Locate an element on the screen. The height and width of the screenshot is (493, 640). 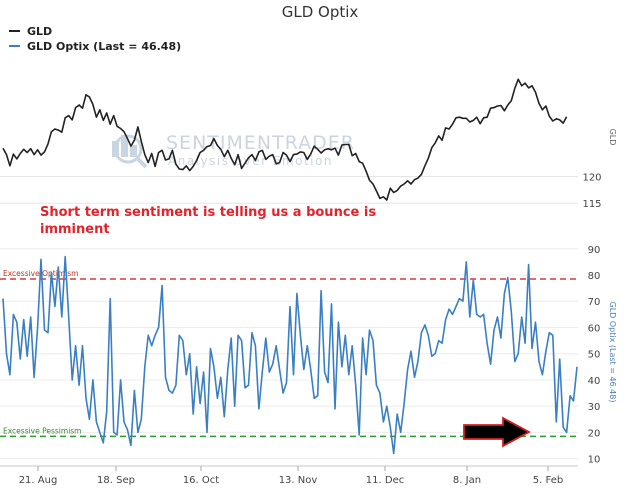
legend-label-gld: GLD is located at coordinates (39, 31).